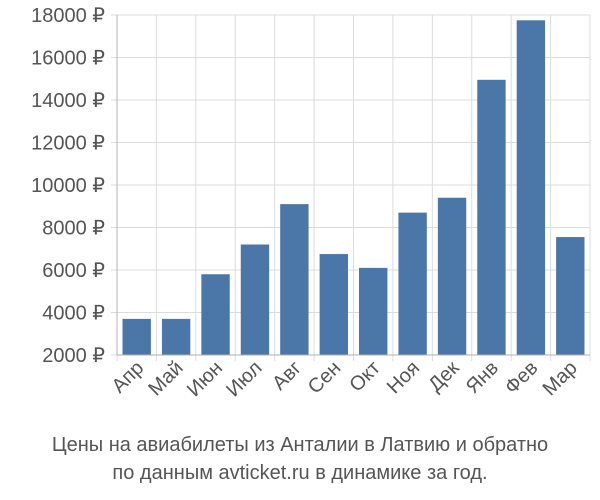 The image size is (600, 500). Describe the element at coordinates (300, 473) in the screenshot. I see `chart-caption-line-2: по данным avticket.ru в динамике за год.` at that location.